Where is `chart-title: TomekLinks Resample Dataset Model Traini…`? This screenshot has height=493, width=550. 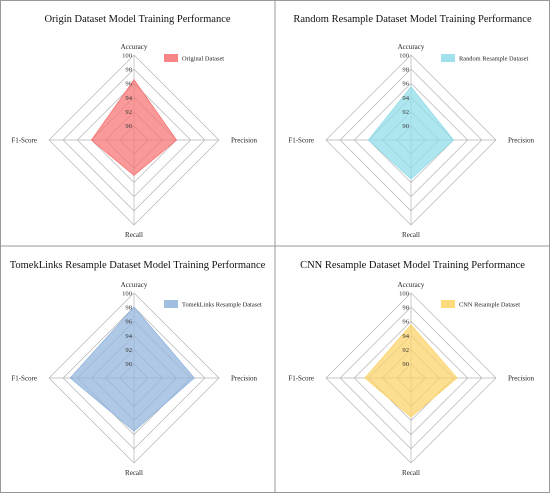 chart-title: TomekLinks Resample Dataset Model Traini… is located at coordinates (138, 265).